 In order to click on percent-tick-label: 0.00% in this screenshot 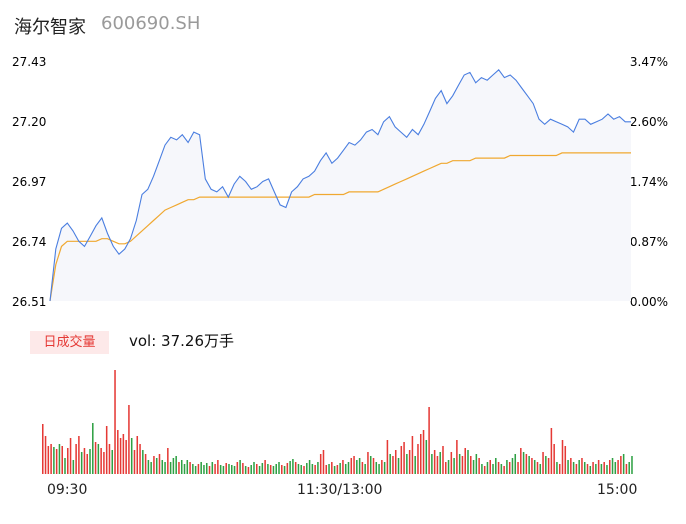, I will do `click(648, 302)`.